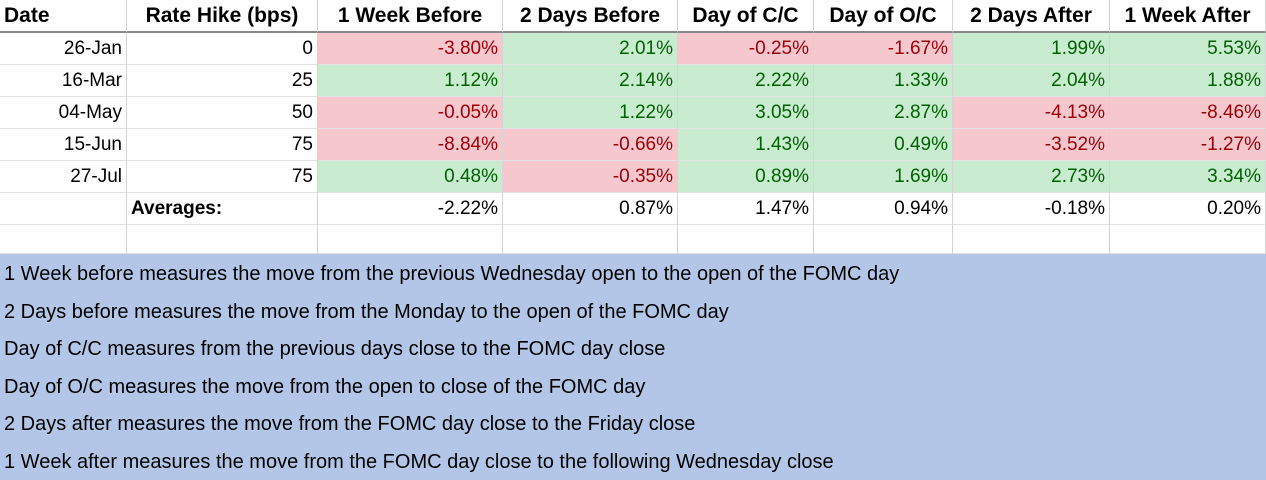  I want to click on table-cell: 2.87%, so click(883, 113).